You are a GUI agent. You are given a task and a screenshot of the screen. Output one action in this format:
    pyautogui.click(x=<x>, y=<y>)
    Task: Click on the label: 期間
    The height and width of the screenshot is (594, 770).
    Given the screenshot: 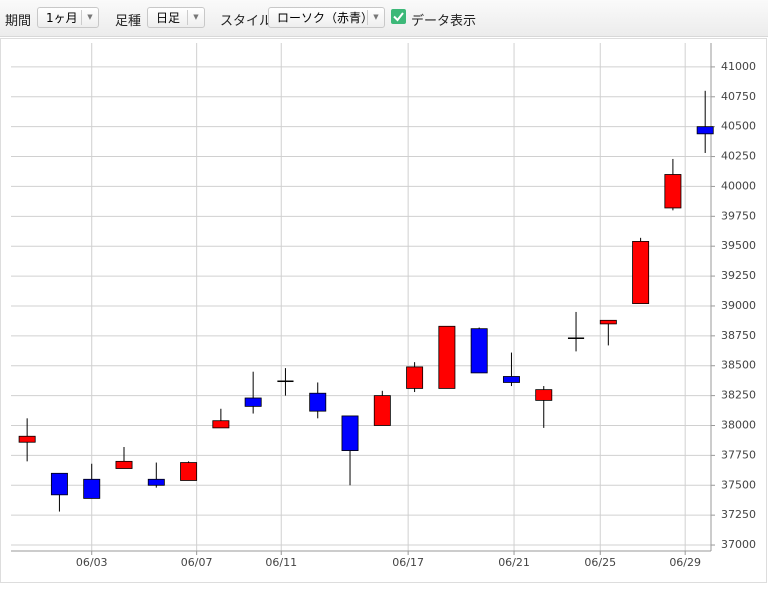 What is the action you would take?
    pyautogui.click(x=18, y=21)
    